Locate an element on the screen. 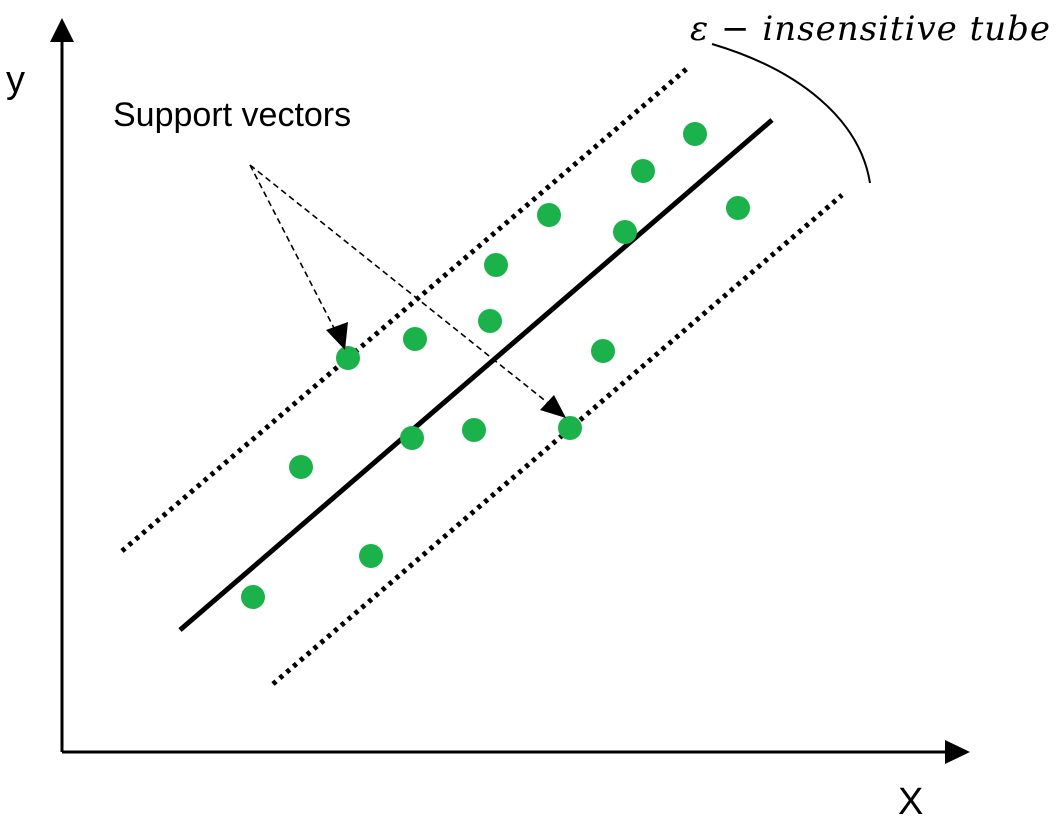  x-axis-arrowhead is located at coordinates (957, 752).